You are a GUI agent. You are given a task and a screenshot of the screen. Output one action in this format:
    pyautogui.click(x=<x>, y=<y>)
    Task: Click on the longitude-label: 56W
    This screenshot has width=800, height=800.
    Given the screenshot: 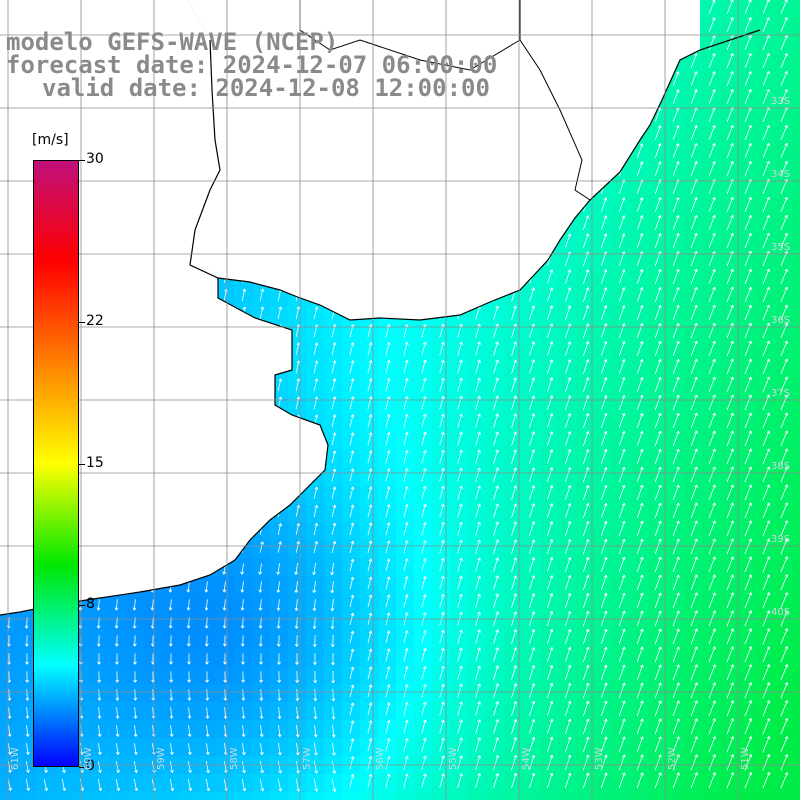 What is the action you would take?
    pyautogui.click(x=380, y=758)
    